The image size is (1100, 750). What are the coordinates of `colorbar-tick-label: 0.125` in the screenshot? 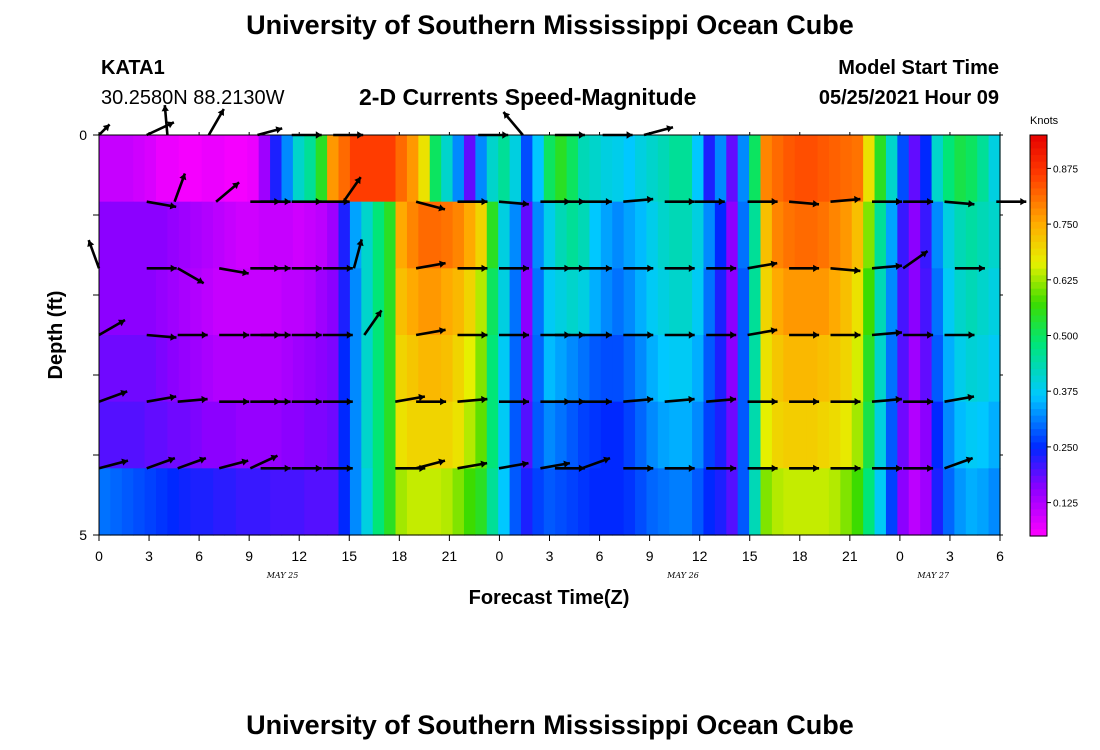 It's located at (1065, 504).